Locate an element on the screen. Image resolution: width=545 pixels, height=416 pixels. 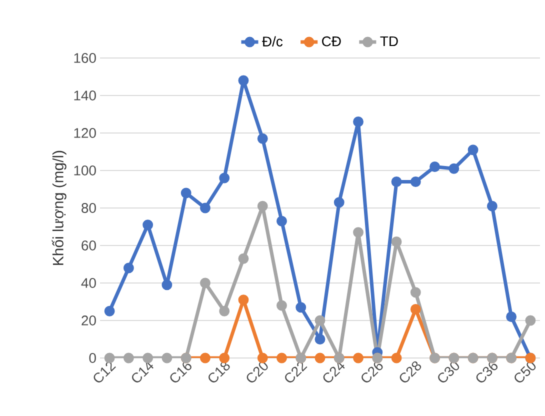
x-tick-label: C26 is located at coordinates (372, 371).